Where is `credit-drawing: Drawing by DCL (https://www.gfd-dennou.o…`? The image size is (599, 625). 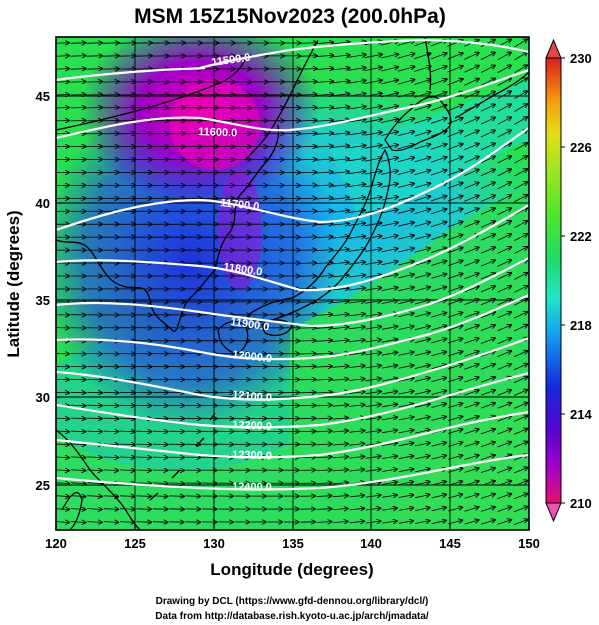
credit-drawing: Drawing by DCL (https://www.gfd-dennou.o… is located at coordinates (292, 601).